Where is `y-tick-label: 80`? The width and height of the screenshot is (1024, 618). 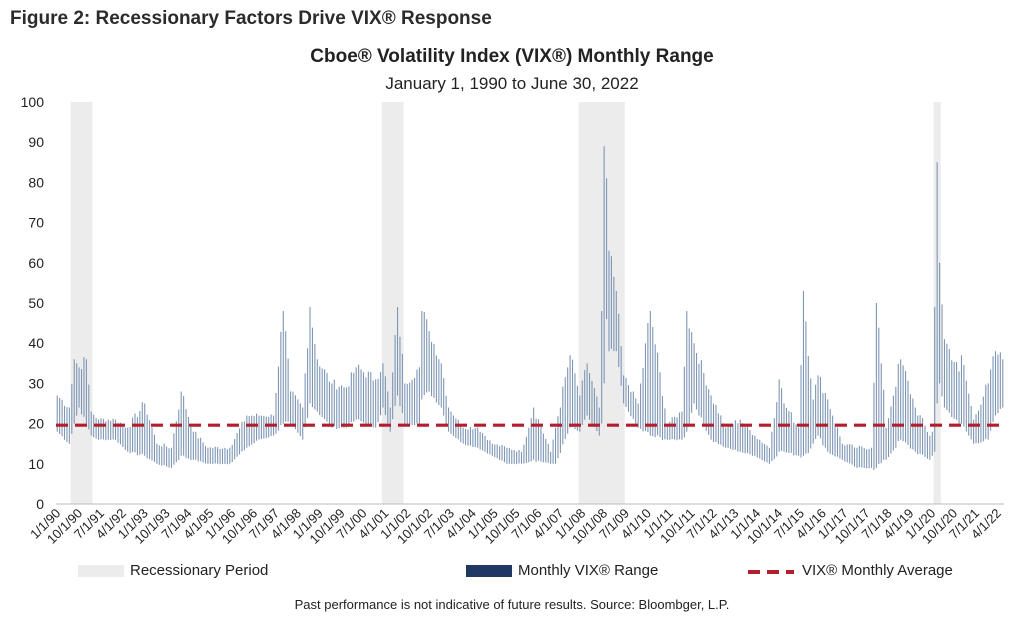 y-tick-label: 80 is located at coordinates (36, 182).